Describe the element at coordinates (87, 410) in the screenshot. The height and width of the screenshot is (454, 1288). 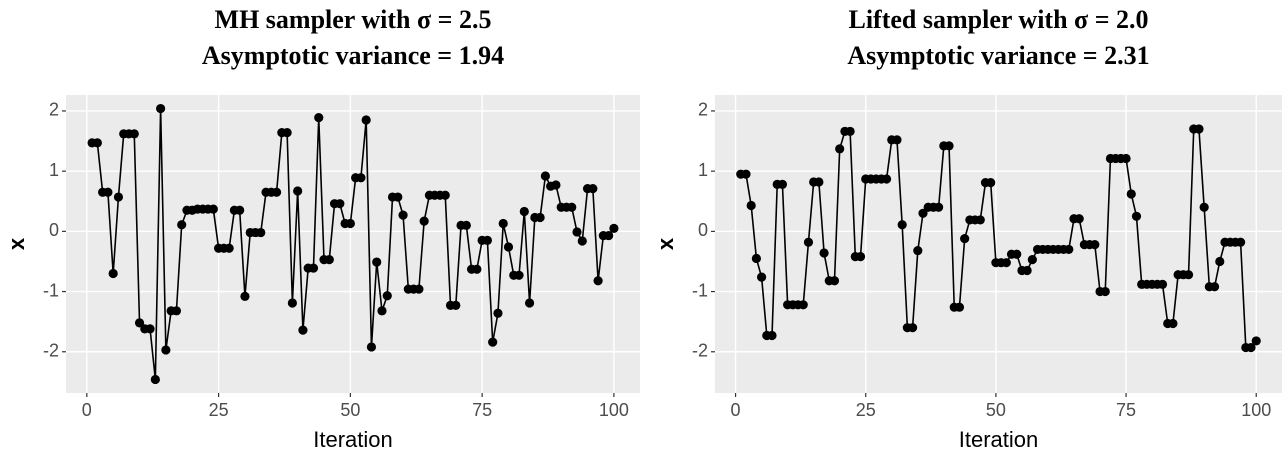
I see `x-tick-label: 0` at that location.